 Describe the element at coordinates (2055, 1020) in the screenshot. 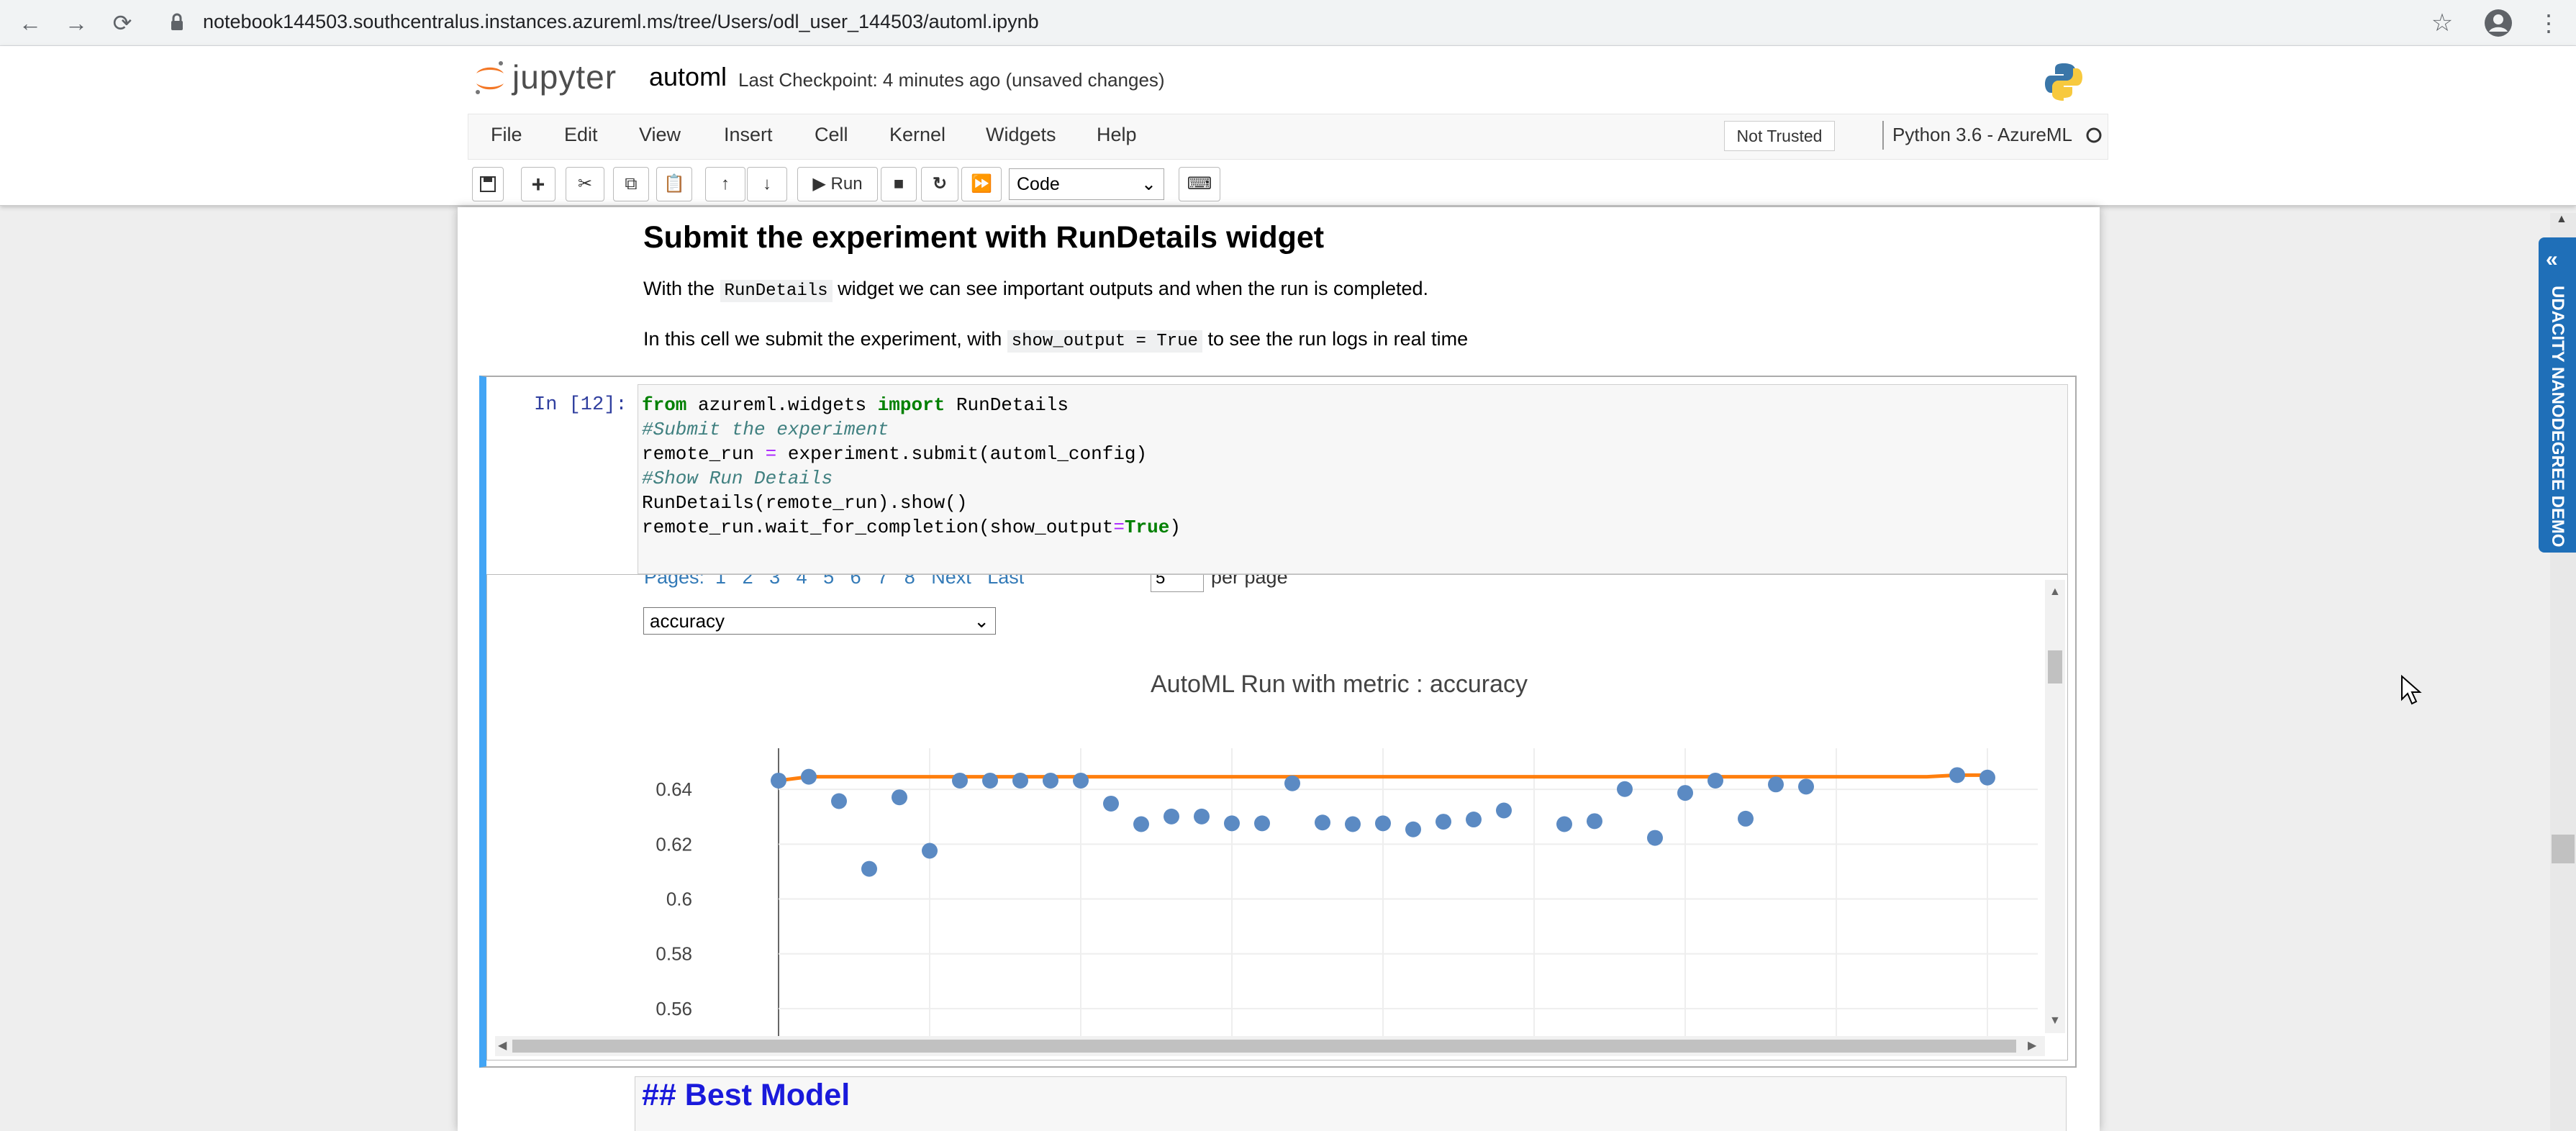

I see `scroll-down-icon: ▼` at that location.